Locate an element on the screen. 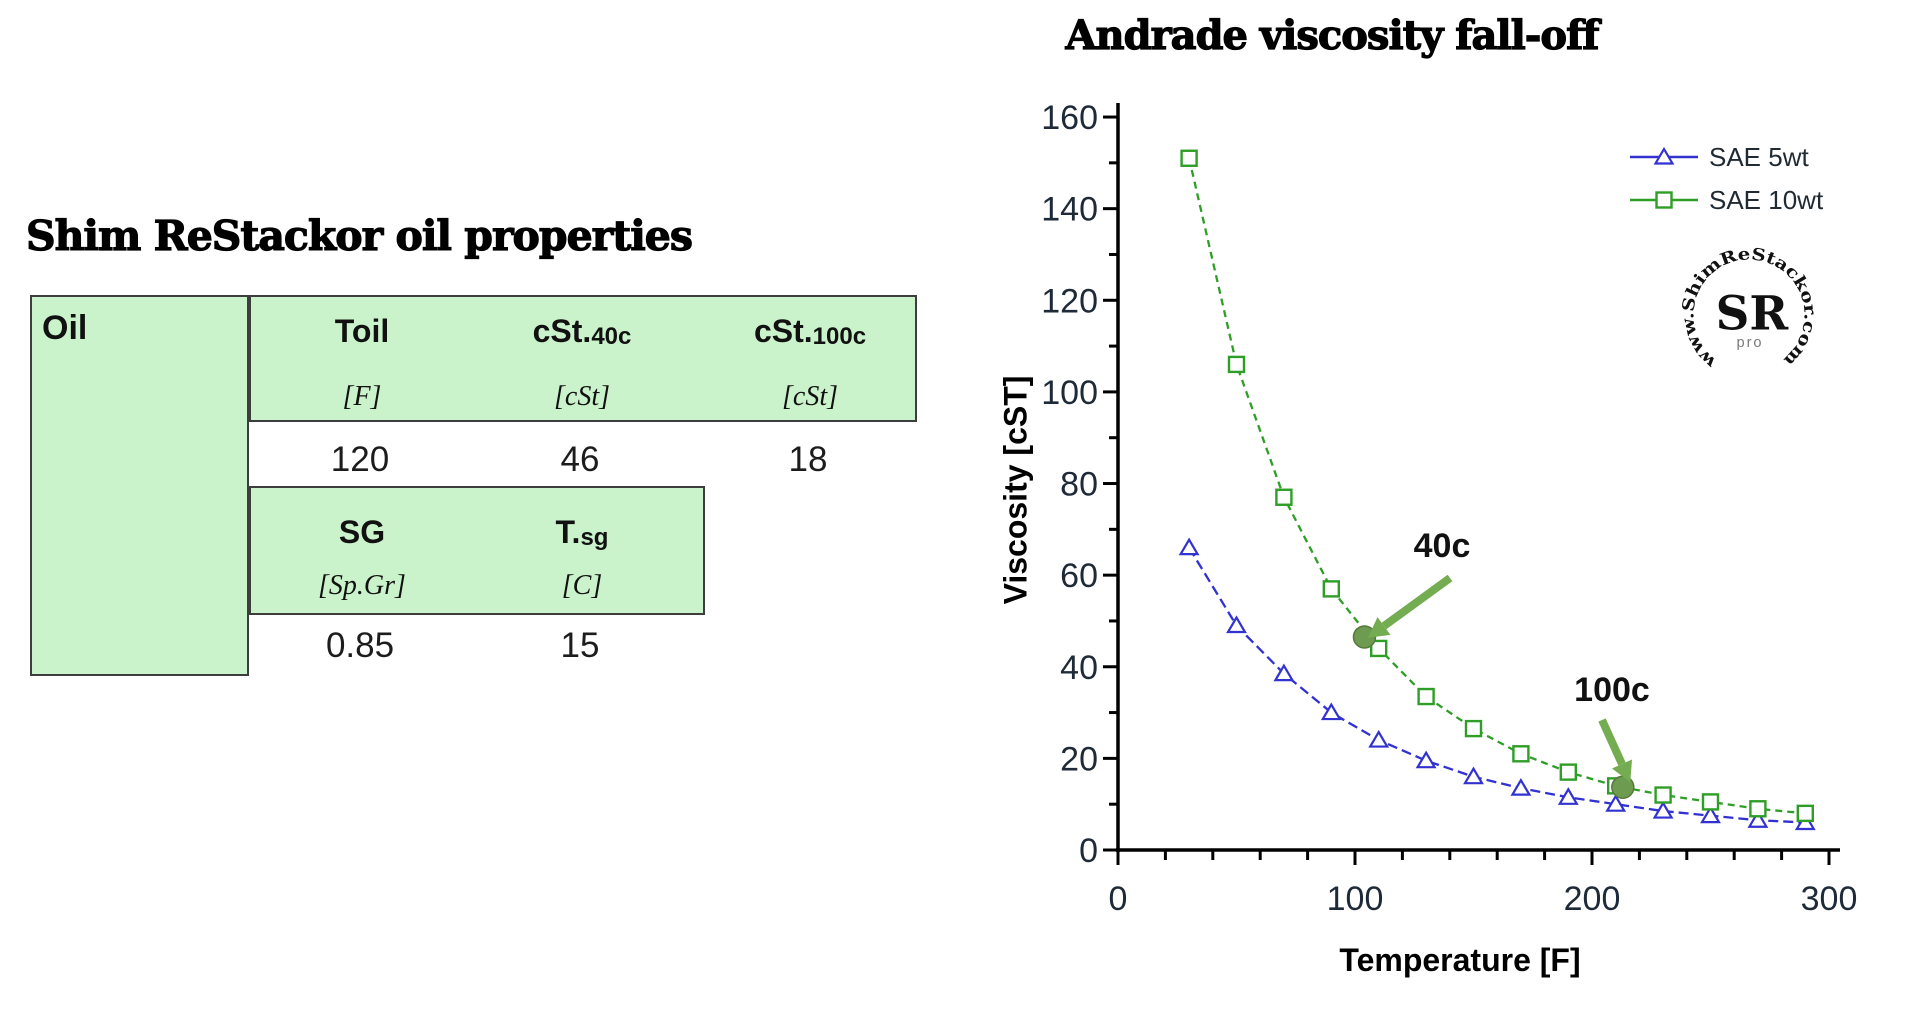 This screenshot has height=1016, width=1920. col-header-toil: Toil is located at coordinates (362, 332).